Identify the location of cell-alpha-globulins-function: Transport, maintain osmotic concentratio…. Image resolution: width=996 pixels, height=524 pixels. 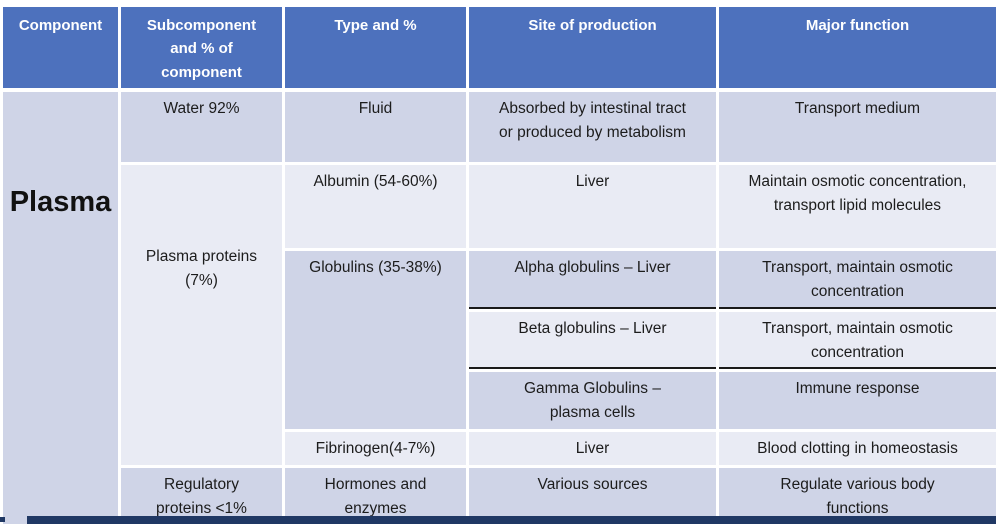
(856, 280).